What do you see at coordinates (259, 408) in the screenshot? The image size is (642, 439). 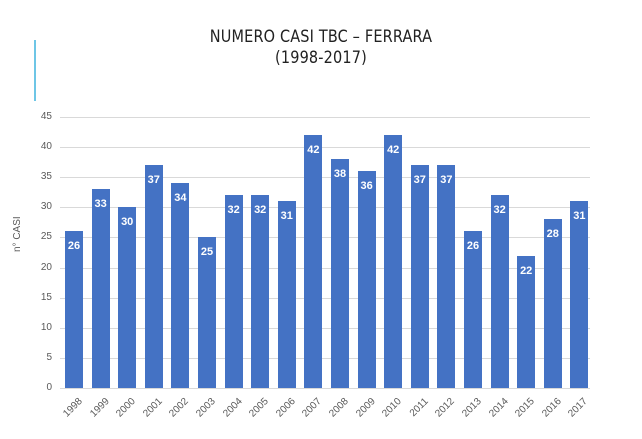 I see `x-tick-label: 2005` at bounding box center [259, 408].